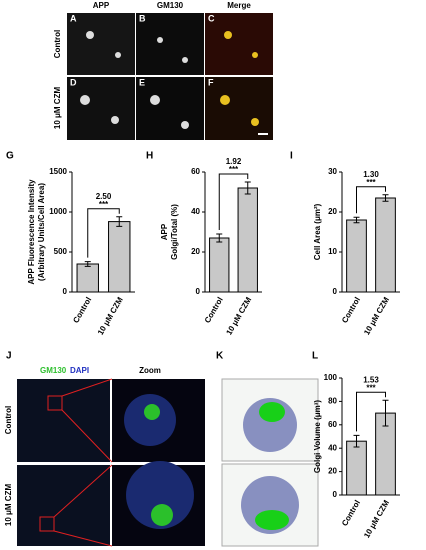  What do you see at coordinates (58, 211) in the screenshot?
I see `y-tick-label: 1000` at bounding box center [58, 211].